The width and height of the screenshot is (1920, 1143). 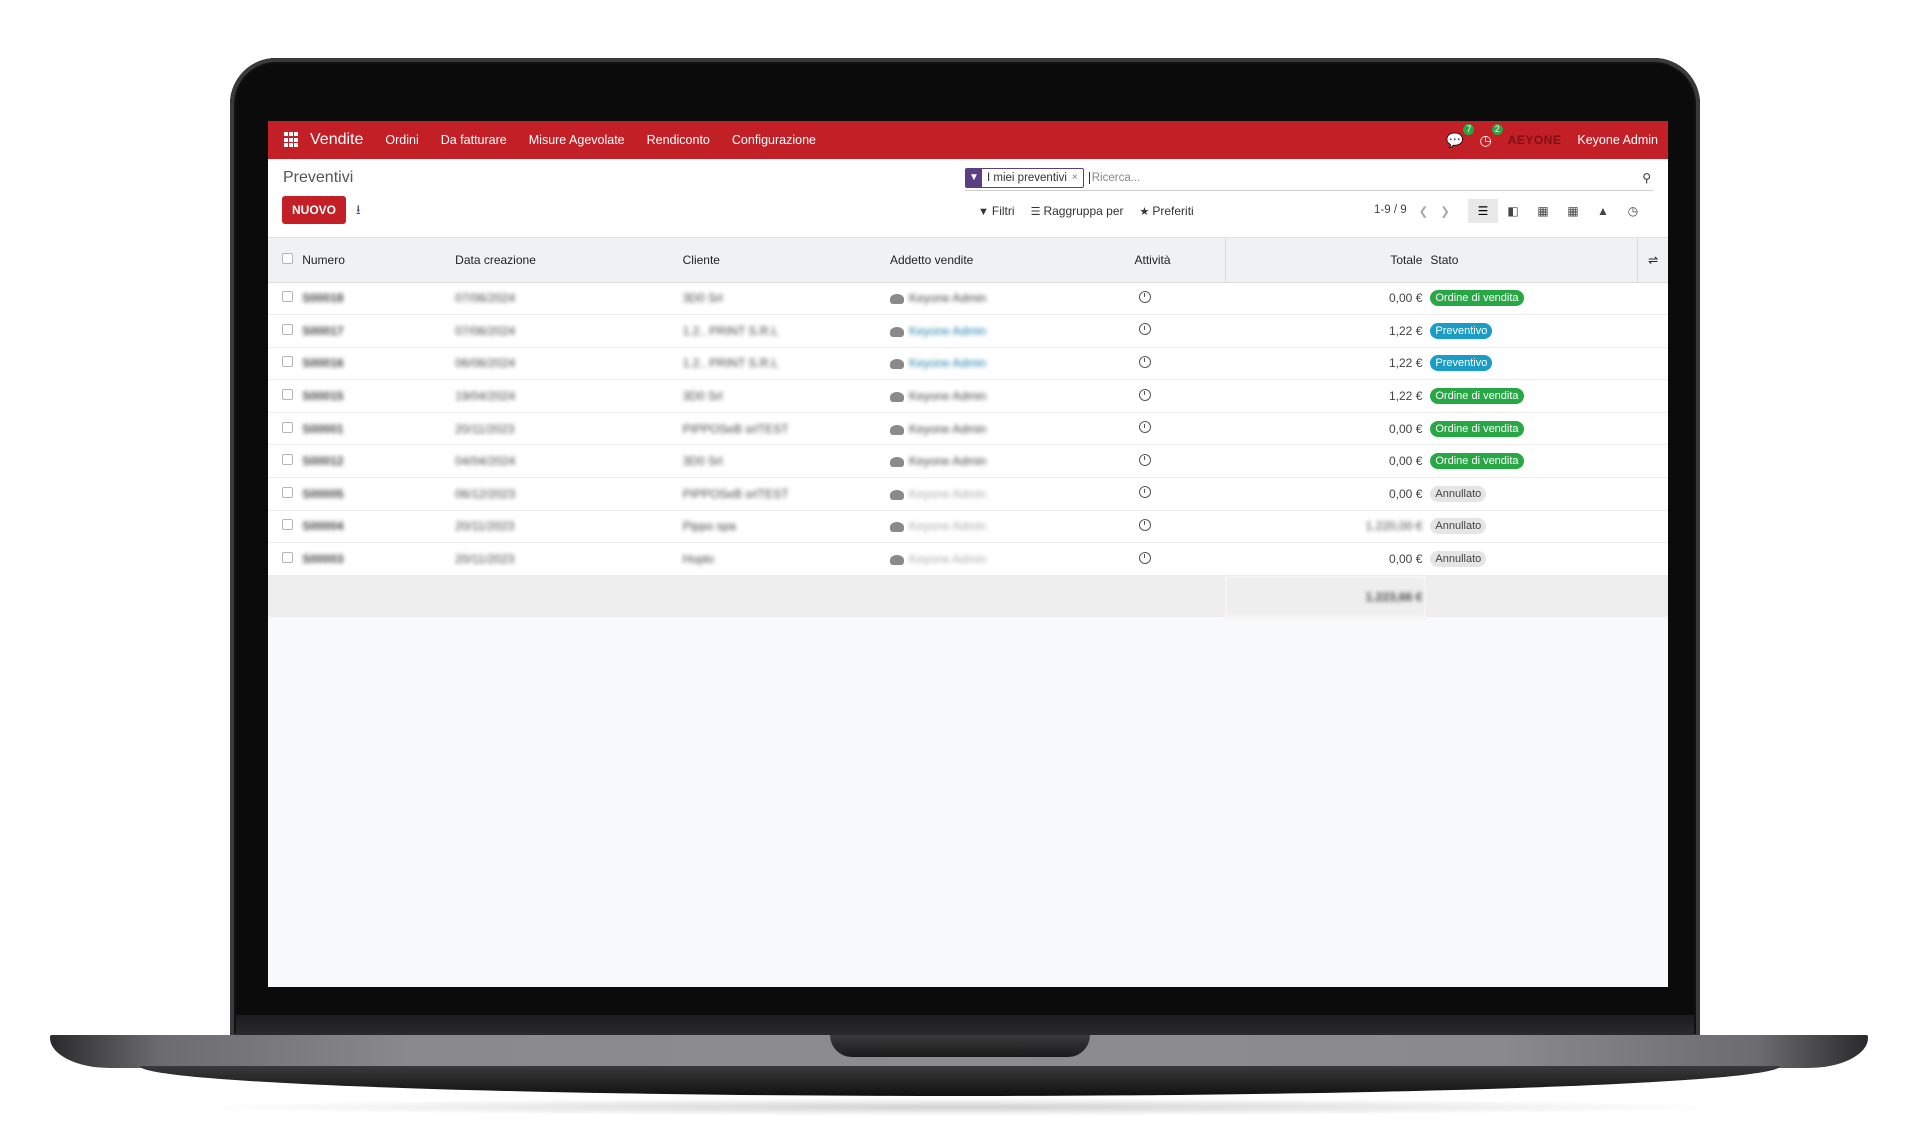 I want to click on cell-customer: 3D0 Srl, so click(x=782, y=299).